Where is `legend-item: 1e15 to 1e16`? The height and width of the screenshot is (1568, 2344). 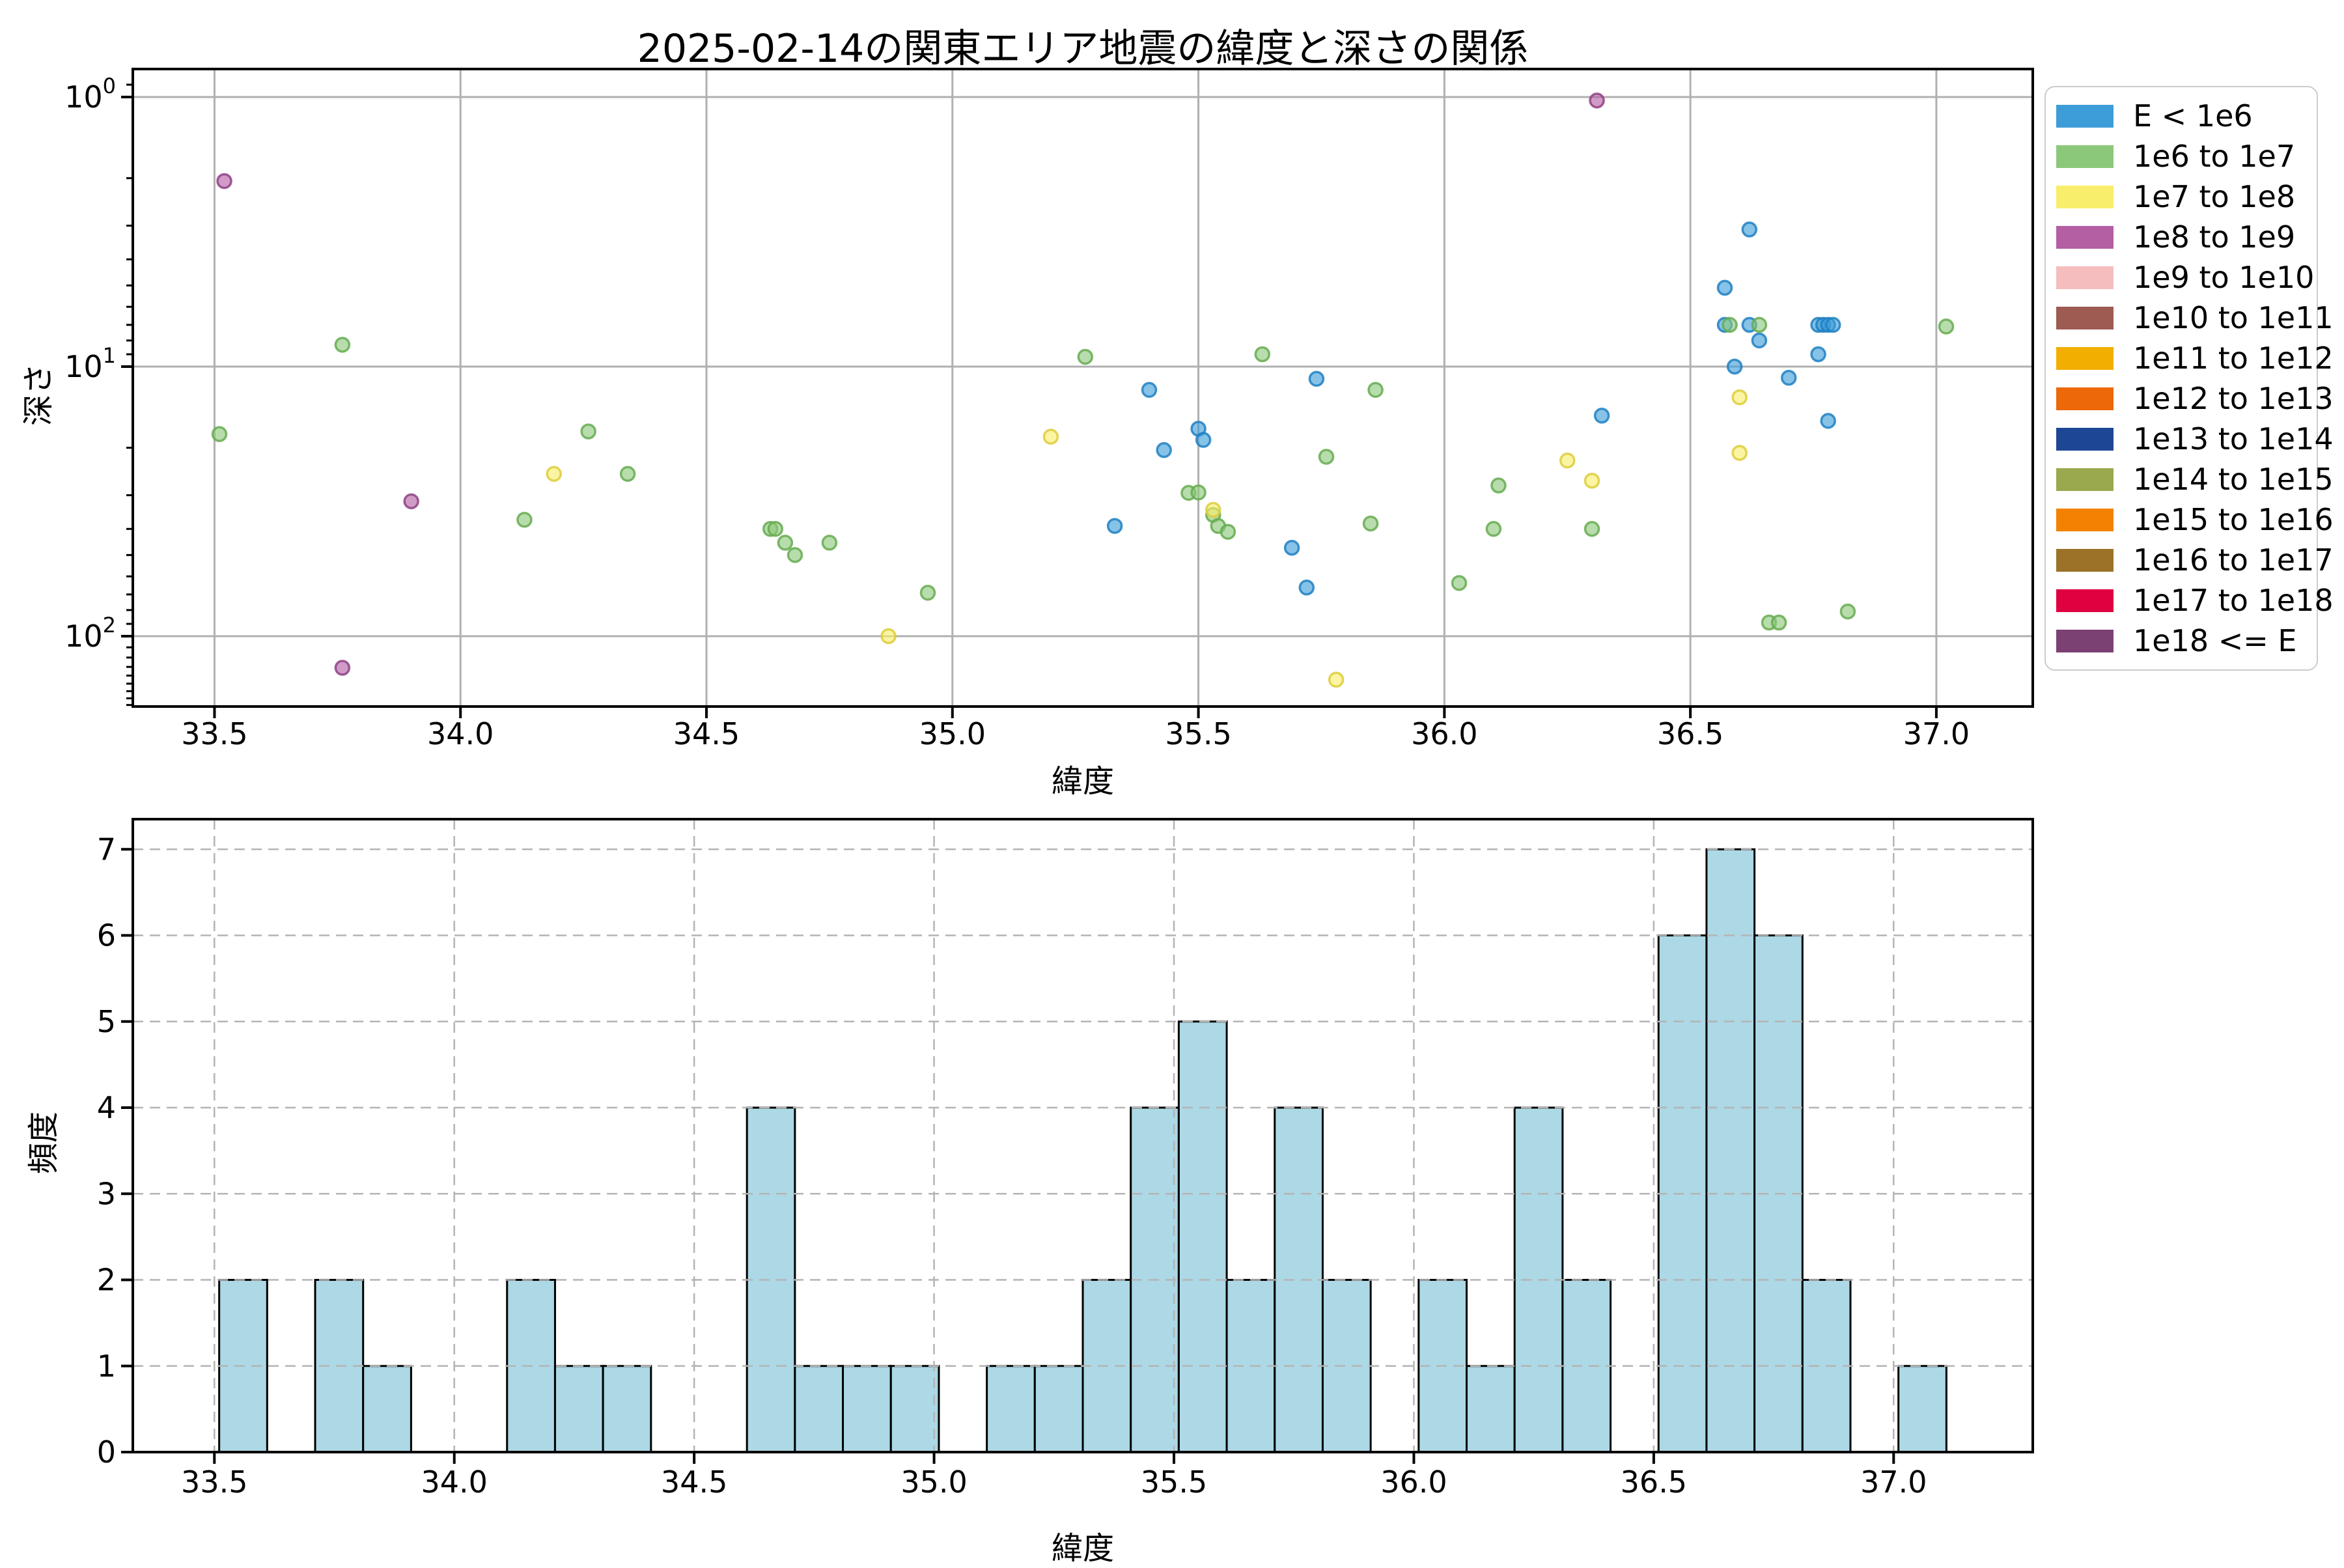
legend-item: 1e15 to 1e16 is located at coordinates (2195, 519).